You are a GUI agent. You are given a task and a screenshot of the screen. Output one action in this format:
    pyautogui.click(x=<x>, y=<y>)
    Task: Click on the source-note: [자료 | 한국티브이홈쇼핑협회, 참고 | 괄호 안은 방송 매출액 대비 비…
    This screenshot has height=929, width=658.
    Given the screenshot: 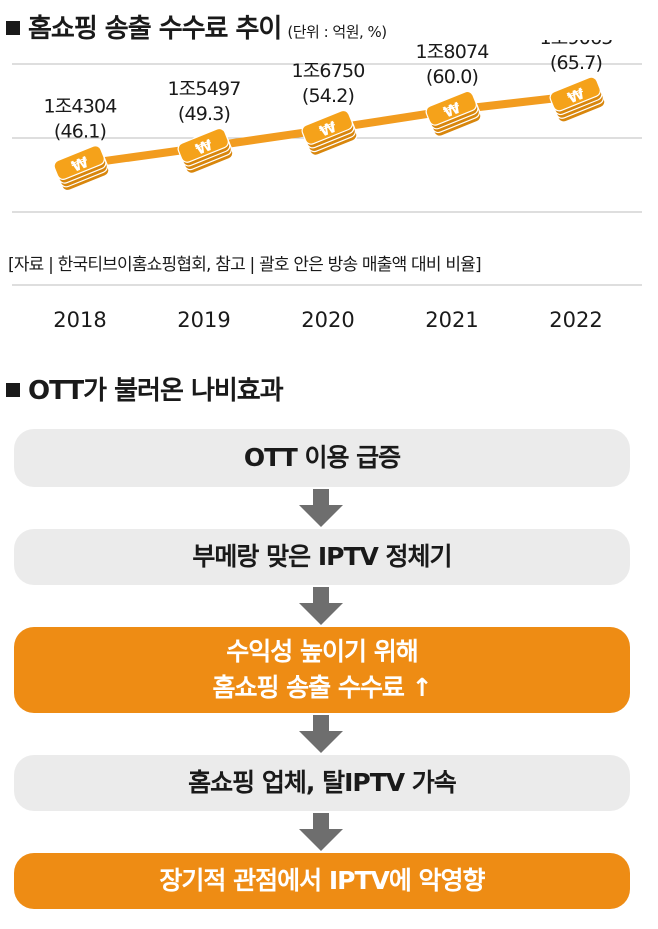 What is the action you would take?
    pyautogui.click(x=245, y=265)
    